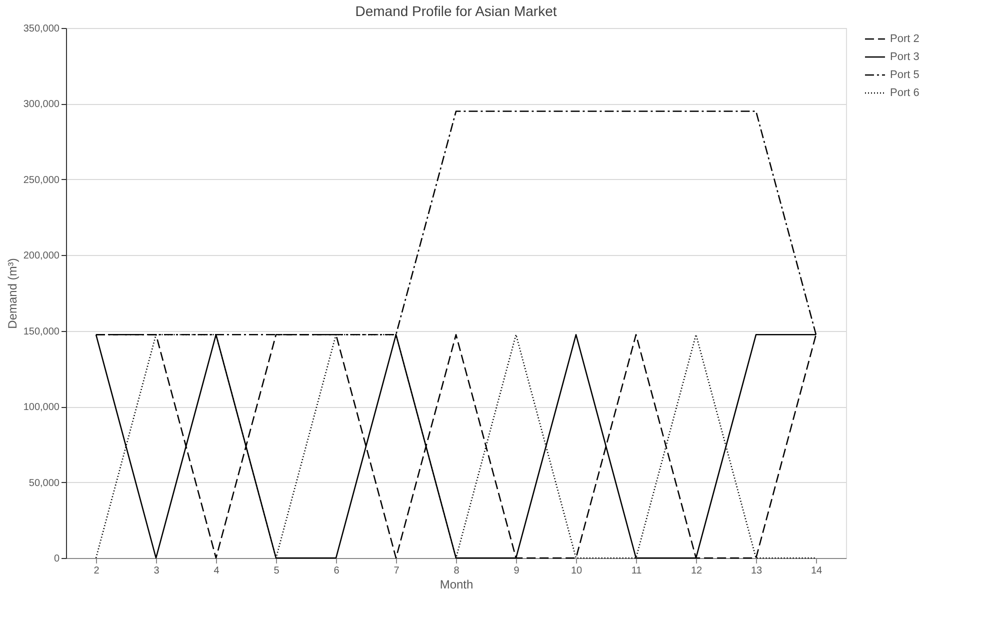 This screenshot has width=984, height=629. What do you see at coordinates (576, 571) in the screenshot?
I see `x-tick-label: 10` at bounding box center [576, 571].